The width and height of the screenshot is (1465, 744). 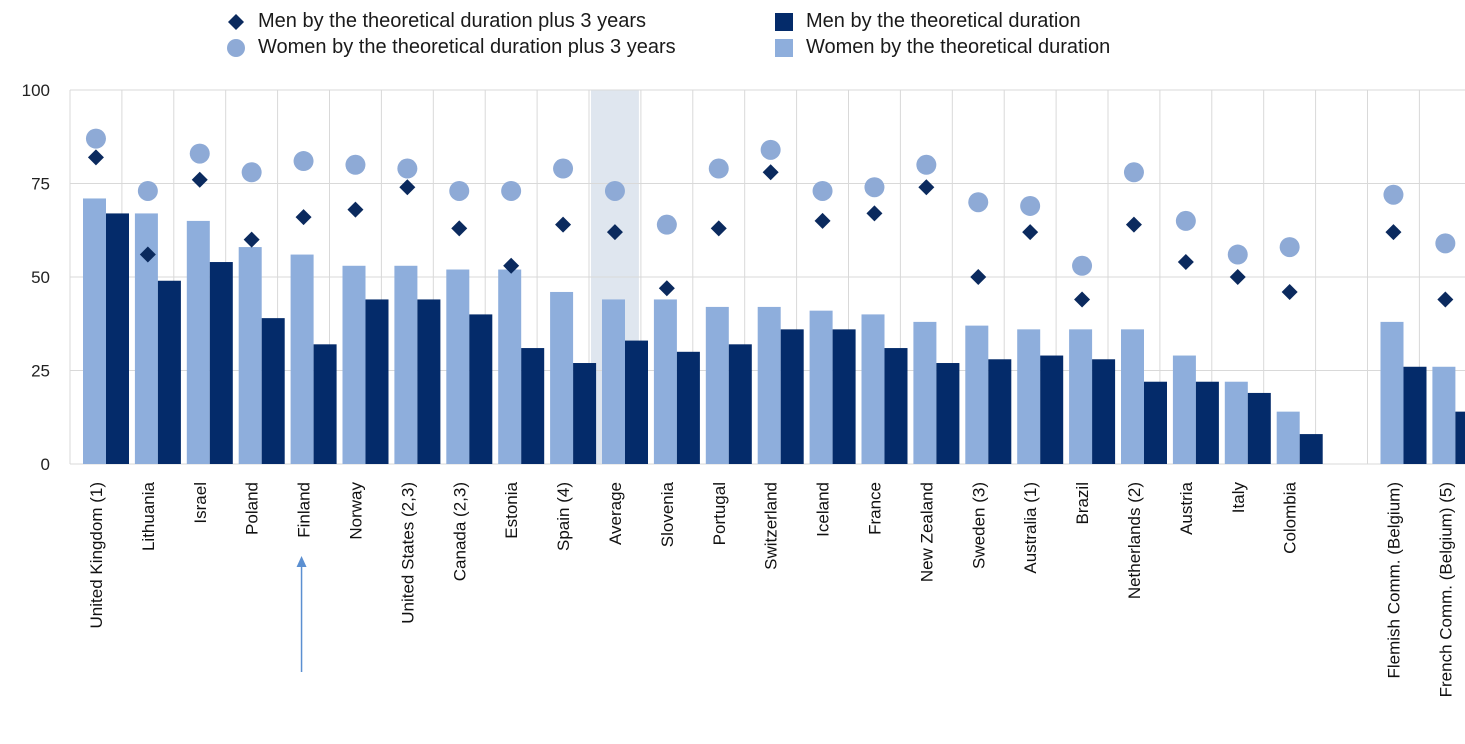 I want to click on x-tick-label: Canada (2,3), so click(x=459, y=531).